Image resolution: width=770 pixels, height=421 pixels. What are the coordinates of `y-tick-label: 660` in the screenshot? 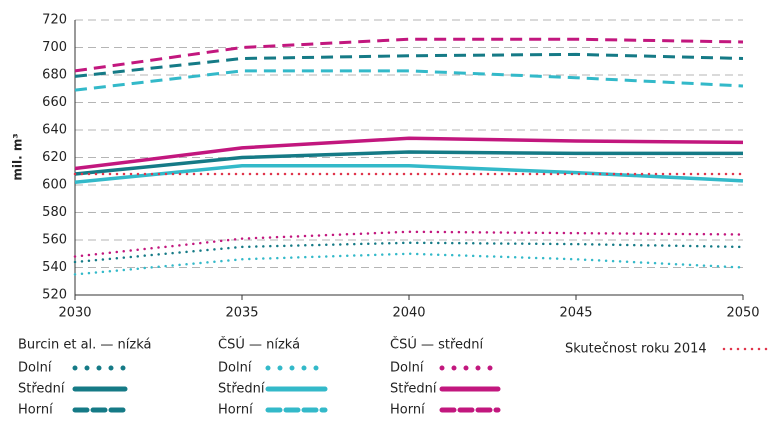 It's located at (54, 102).